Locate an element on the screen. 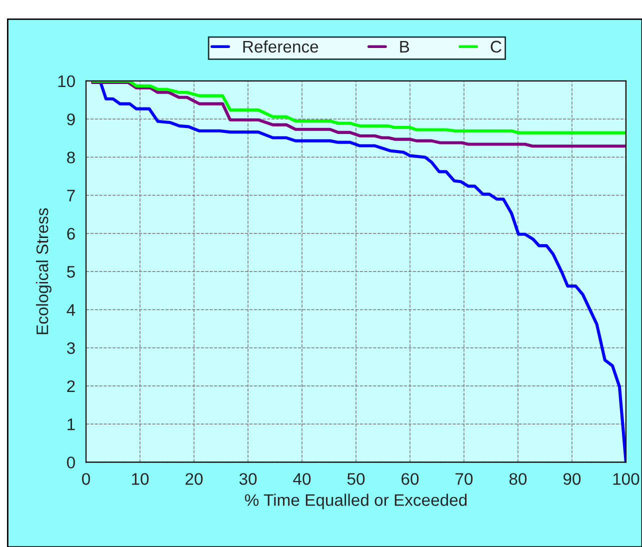  y-tick-label: 10 is located at coordinates (66, 81).